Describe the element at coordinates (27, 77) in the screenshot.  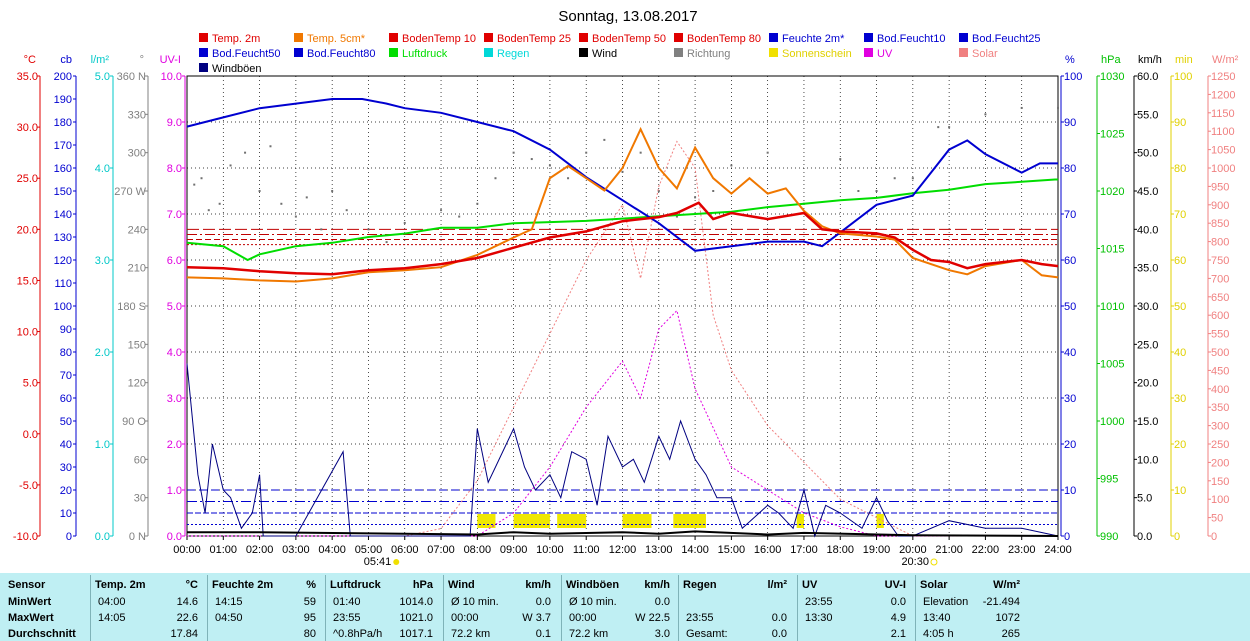
I see `temp-tick-label: 35.0` at that location.